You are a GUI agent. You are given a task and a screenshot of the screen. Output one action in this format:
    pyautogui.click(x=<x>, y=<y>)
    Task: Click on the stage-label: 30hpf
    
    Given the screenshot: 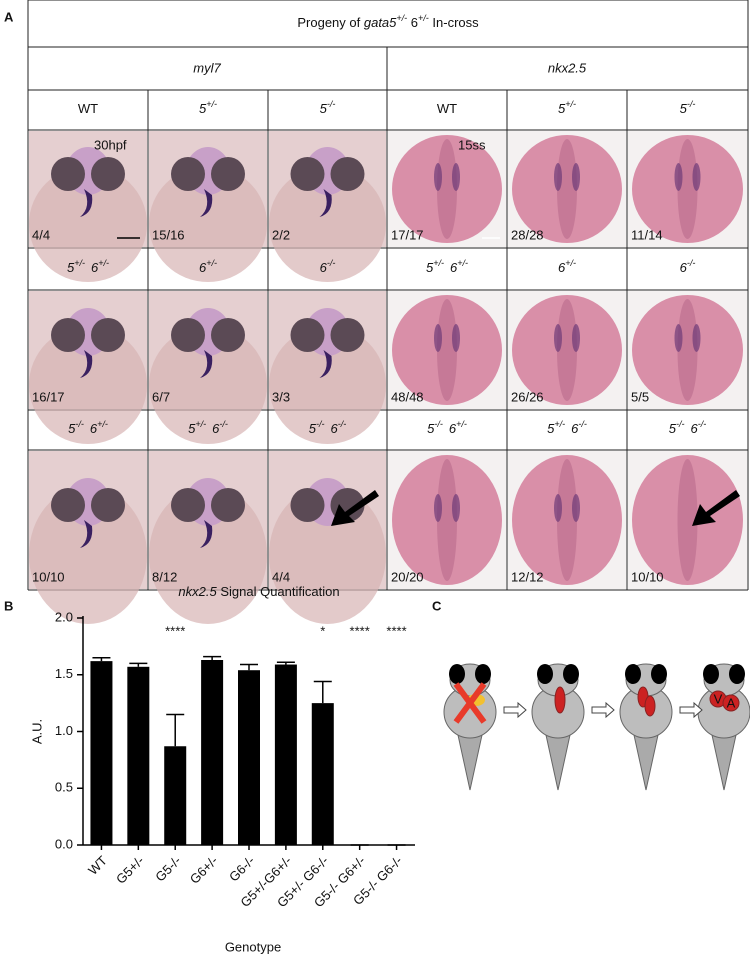 What is the action you would take?
    pyautogui.click(x=110, y=144)
    